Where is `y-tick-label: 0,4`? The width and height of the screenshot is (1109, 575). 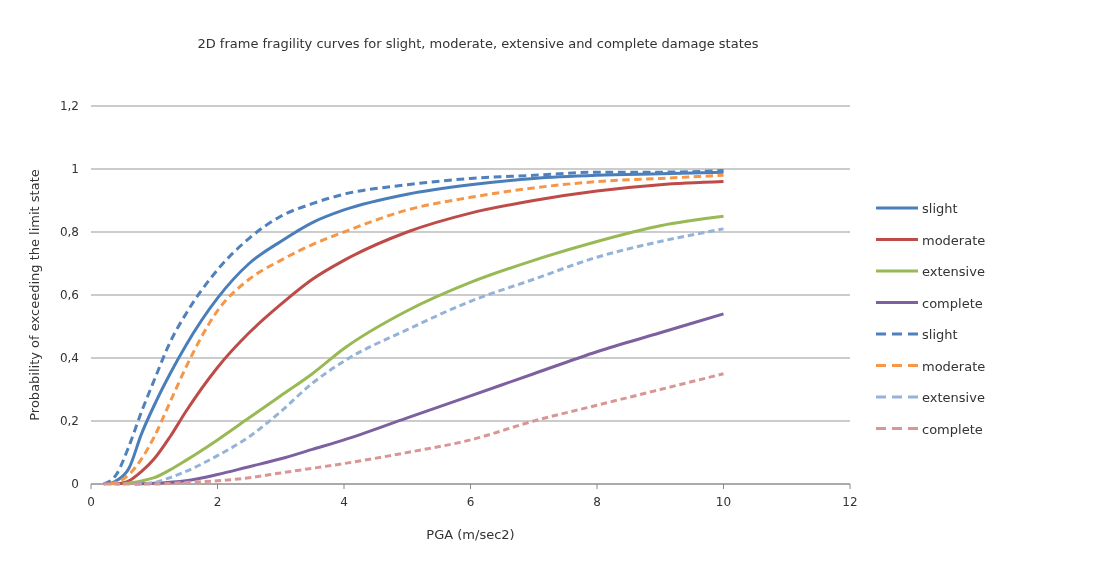 y-tick-label: 0,4 is located at coordinates (69, 358).